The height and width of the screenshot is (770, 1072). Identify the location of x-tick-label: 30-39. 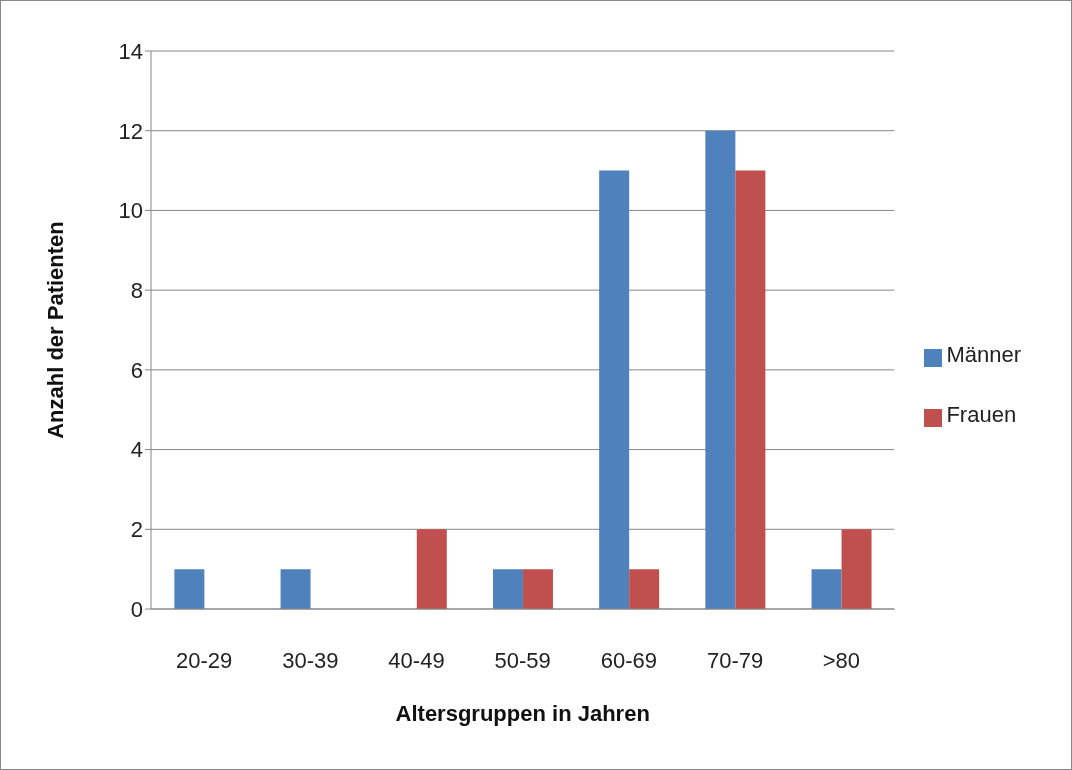
(310, 660).